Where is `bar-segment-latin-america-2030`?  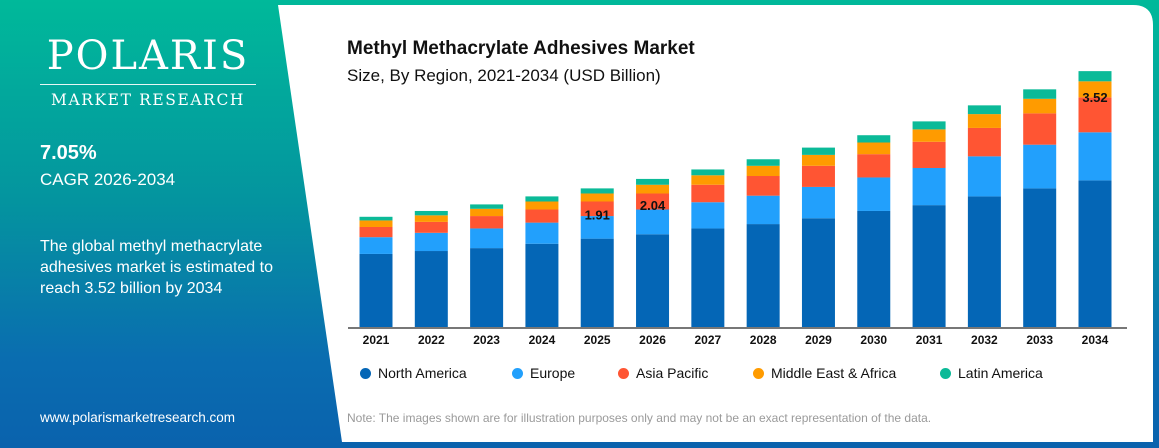
bar-segment-latin-america-2030 is located at coordinates (874, 139).